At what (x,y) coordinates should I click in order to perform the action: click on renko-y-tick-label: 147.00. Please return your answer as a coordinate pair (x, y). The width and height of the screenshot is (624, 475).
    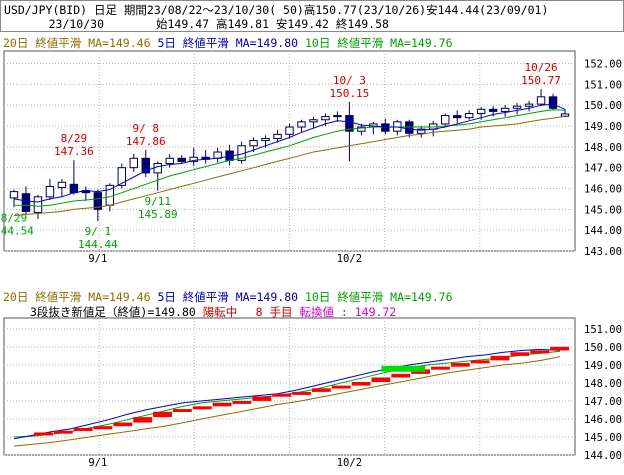
    Looking at the image, I should click on (603, 402).